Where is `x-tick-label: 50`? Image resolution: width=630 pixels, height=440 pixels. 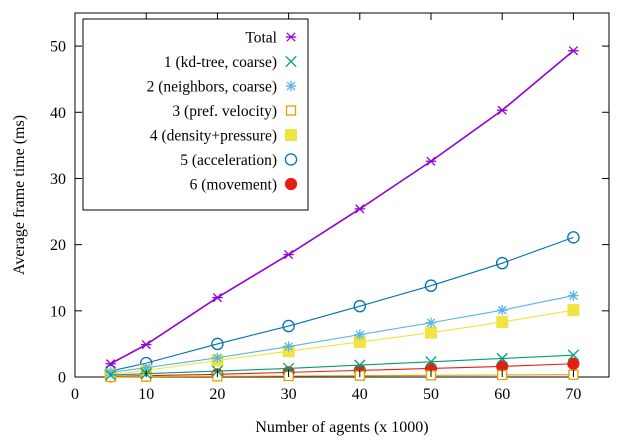 x-tick-label: 50 is located at coordinates (431, 394).